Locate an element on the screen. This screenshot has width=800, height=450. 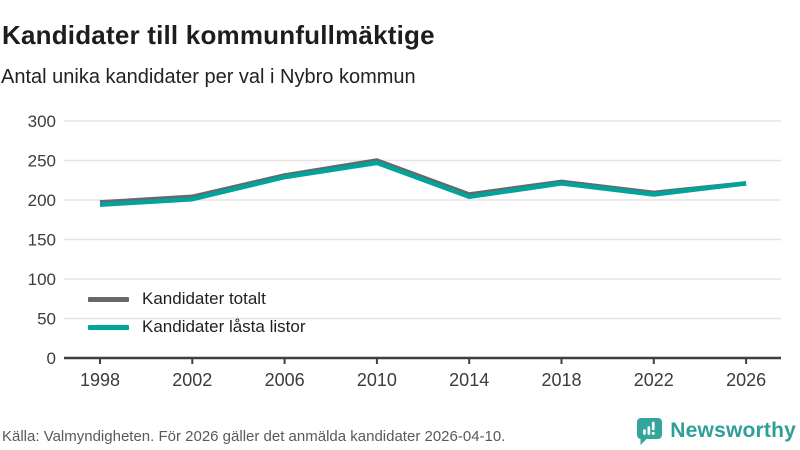
newsworthy-logo: Newsworthy is located at coordinates (716, 431).